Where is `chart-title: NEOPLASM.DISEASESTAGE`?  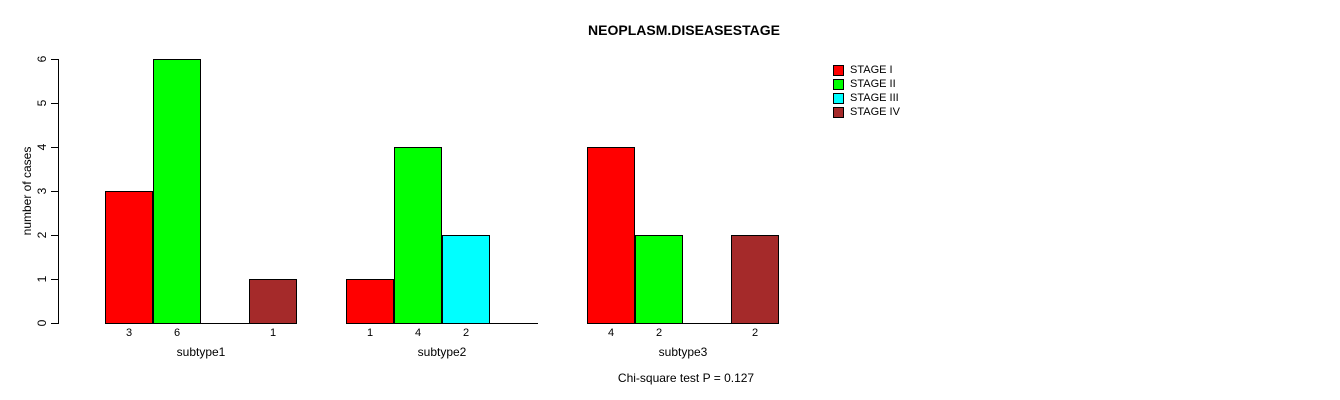
chart-title: NEOPLASM.DISEASESTAGE is located at coordinates (684, 30).